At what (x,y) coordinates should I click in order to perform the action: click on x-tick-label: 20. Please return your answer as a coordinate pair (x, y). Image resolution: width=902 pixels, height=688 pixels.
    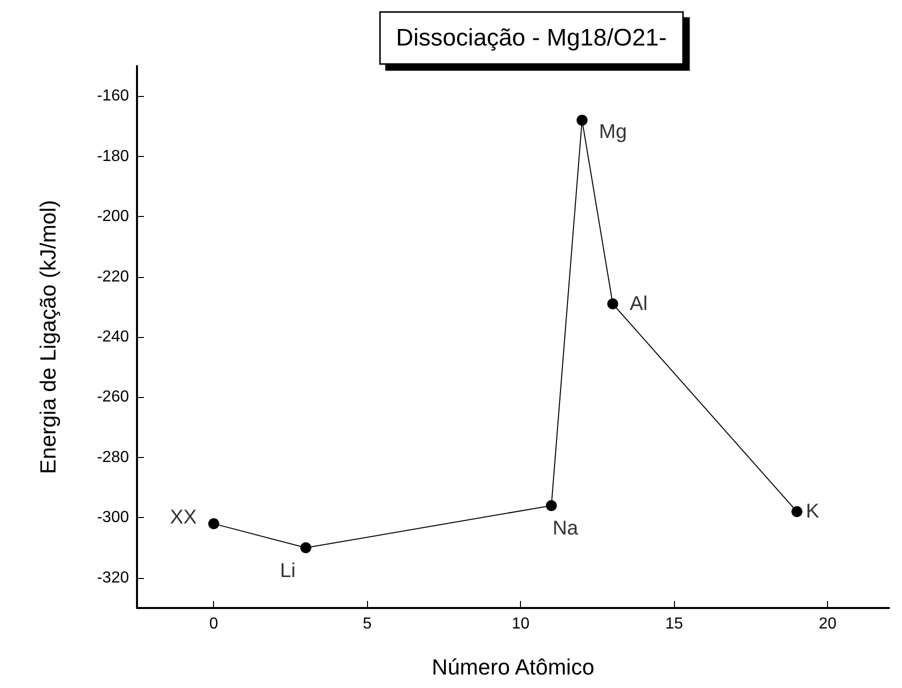
    Looking at the image, I should click on (827, 624).